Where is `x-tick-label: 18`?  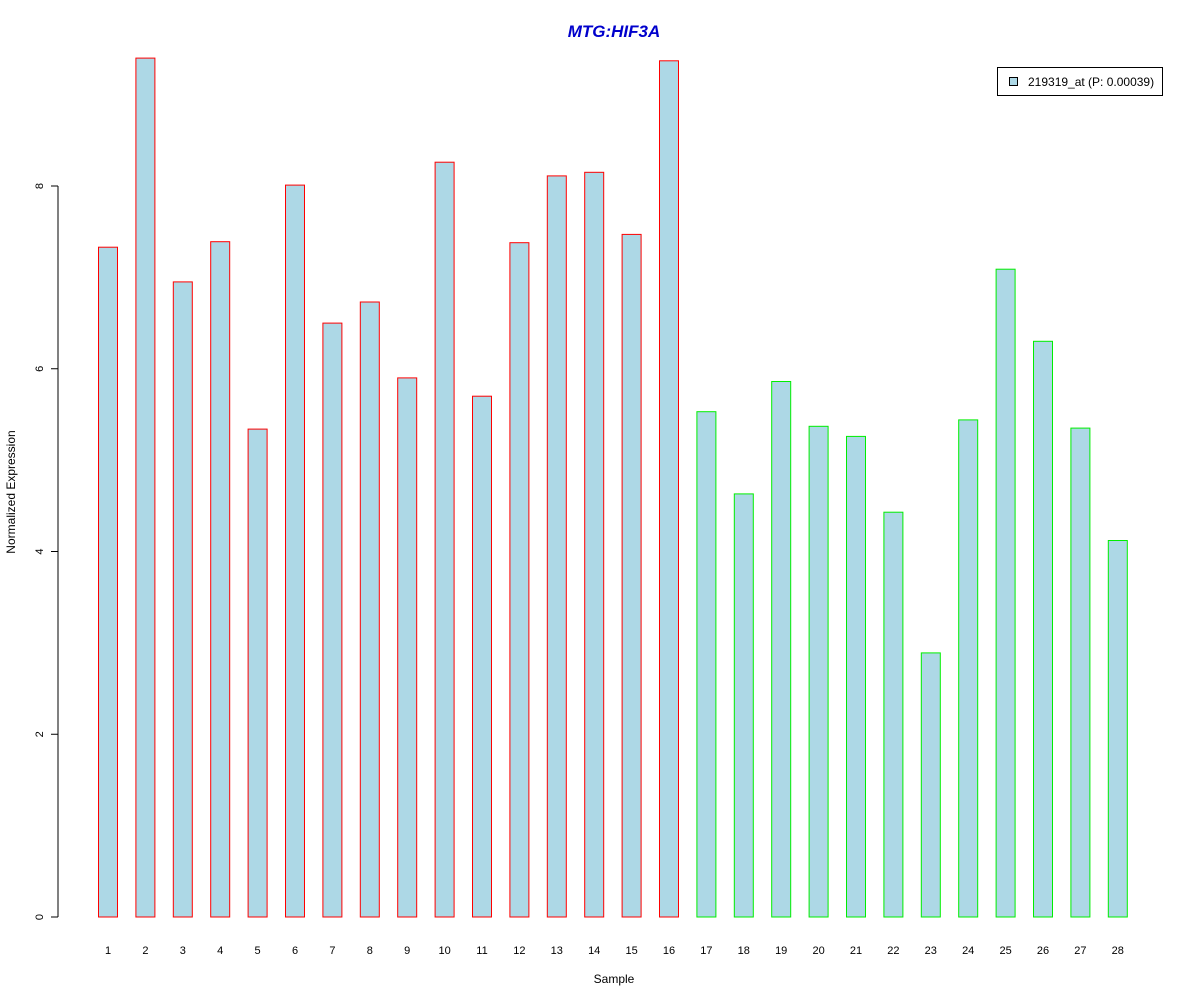
x-tick-label: 18 is located at coordinates (744, 951).